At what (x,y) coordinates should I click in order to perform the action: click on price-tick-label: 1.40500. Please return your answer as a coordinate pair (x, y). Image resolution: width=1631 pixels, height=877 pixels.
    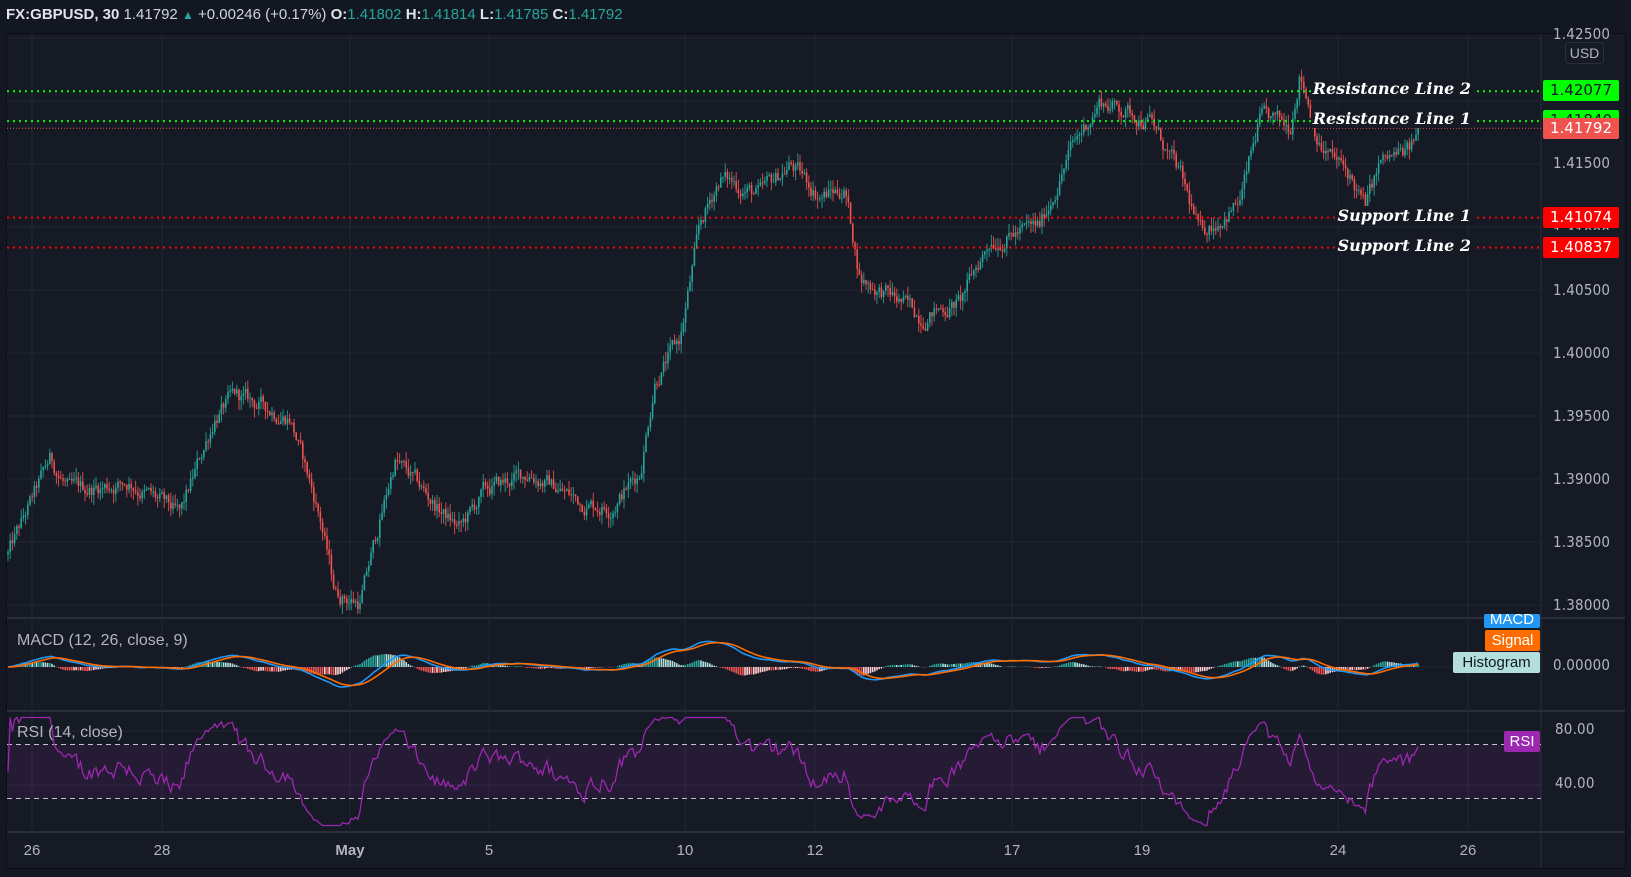
    Looking at the image, I should click on (1582, 290).